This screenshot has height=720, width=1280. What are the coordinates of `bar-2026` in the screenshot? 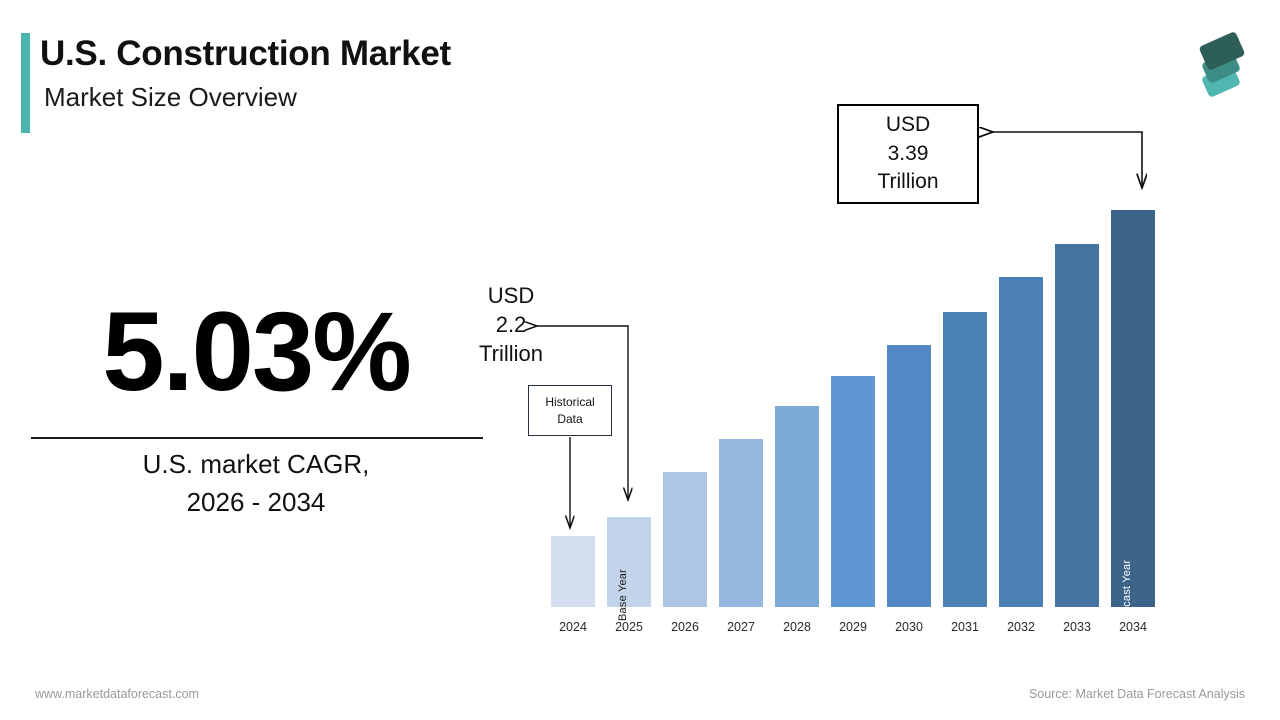 It's located at (685, 539).